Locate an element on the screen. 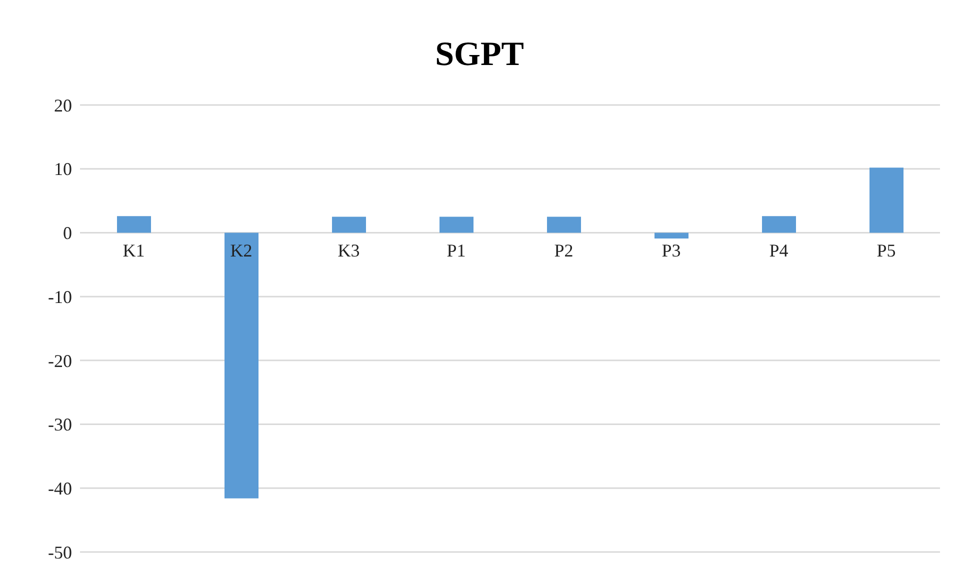 Image resolution: width=959 pixels, height=576 pixels. y-tick-label: 10 is located at coordinates (63, 169).